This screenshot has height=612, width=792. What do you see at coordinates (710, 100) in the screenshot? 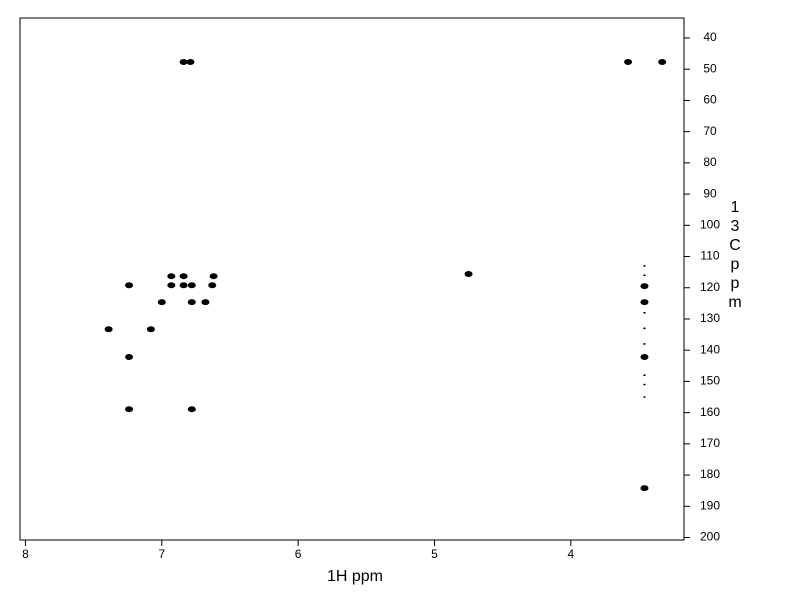
I see `y-tick-label: 60` at bounding box center [710, 100].